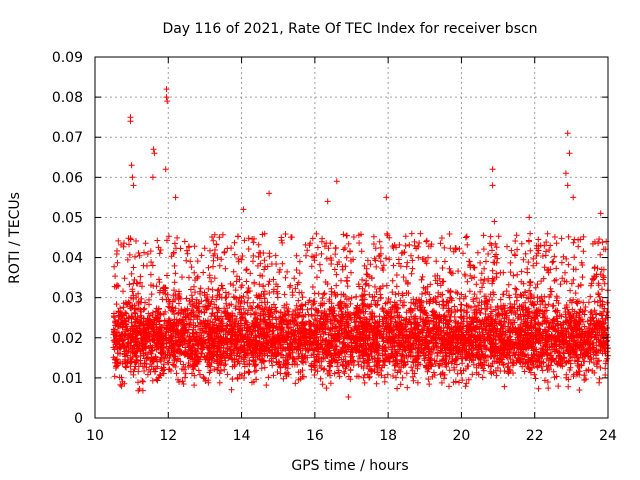 This screenshot has height=480, width=640. I want to click on x-tick-label: 22, so click(535, 436).